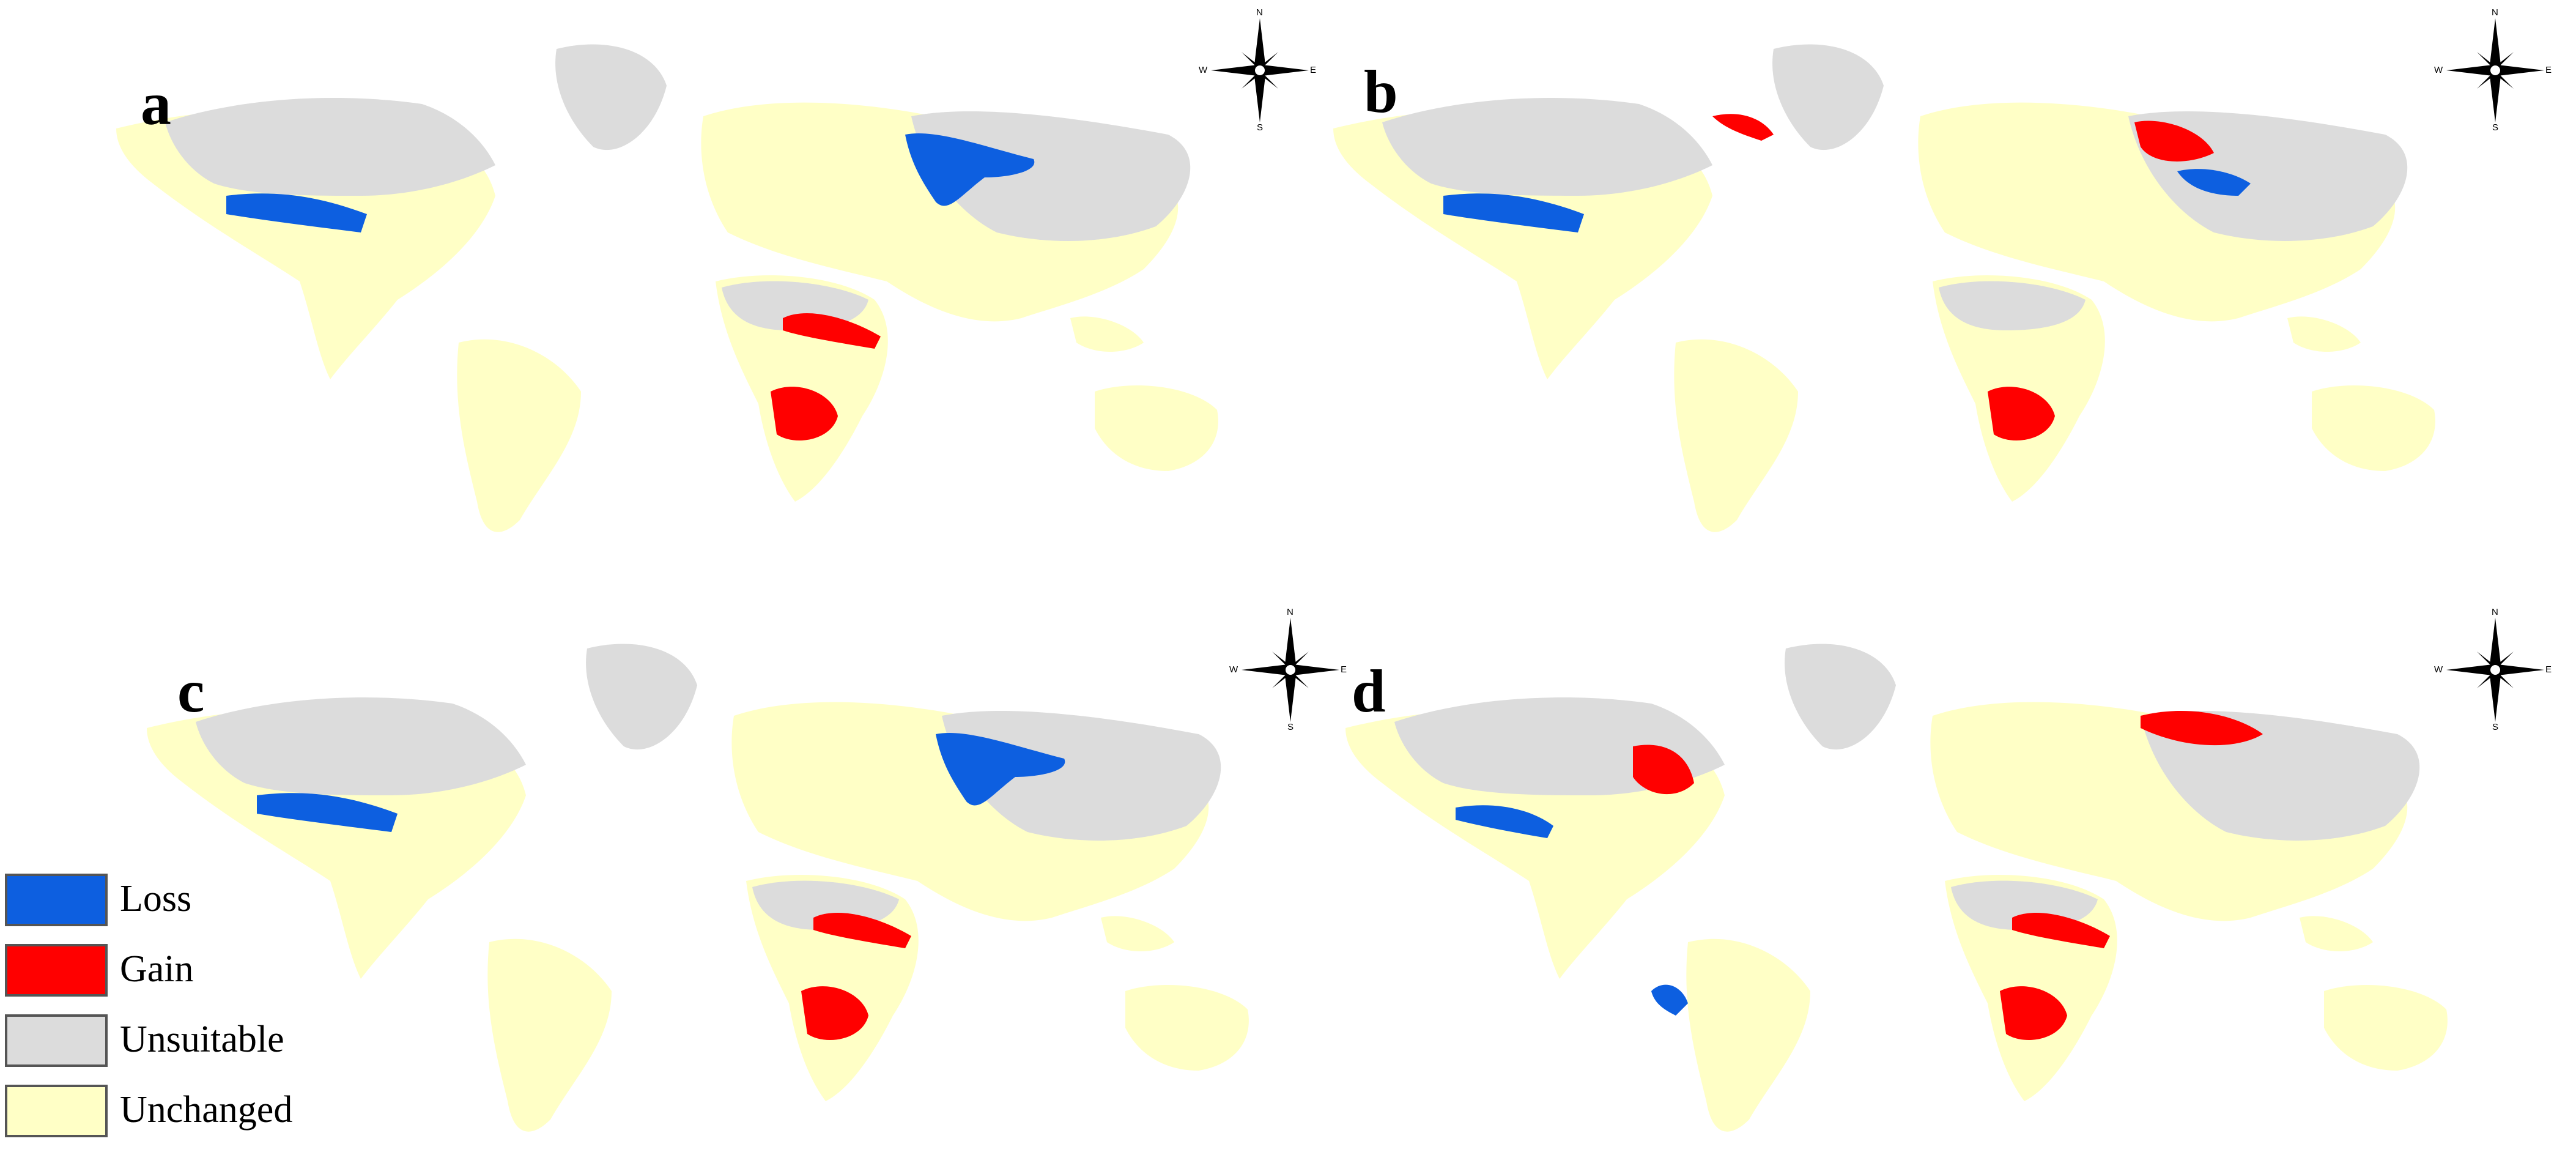 The height and width of the screenshot is (1174, 2576). Describe the element at coordinates (191, 691) in the screenshot. I see `panel-label-c: c` at that location.